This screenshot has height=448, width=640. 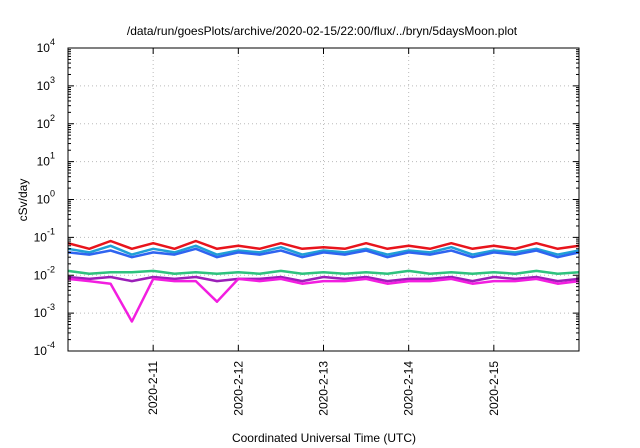 What do you see at coordinates (52, 156) in the screenshot?
I see `y-tick-exponent: 1` at bounding box center [52, 156].